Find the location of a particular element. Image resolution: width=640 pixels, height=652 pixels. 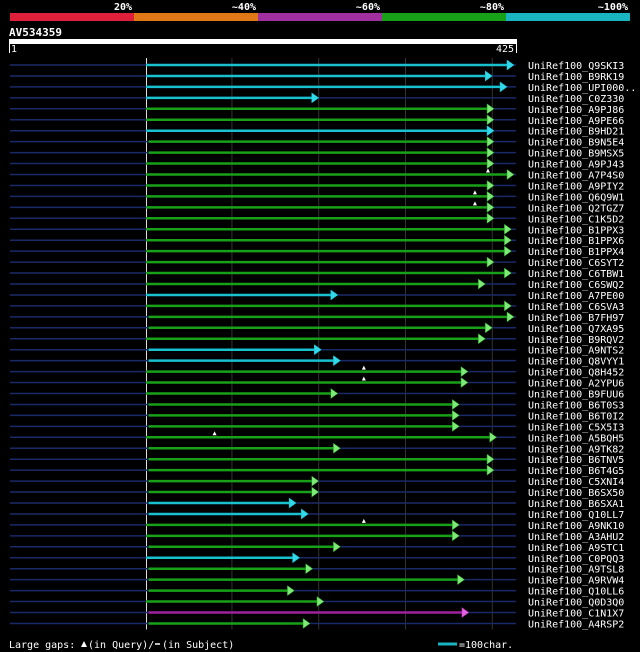

hit-label: UniRef100_A2YPU6 is located at coordinates (576, 384).